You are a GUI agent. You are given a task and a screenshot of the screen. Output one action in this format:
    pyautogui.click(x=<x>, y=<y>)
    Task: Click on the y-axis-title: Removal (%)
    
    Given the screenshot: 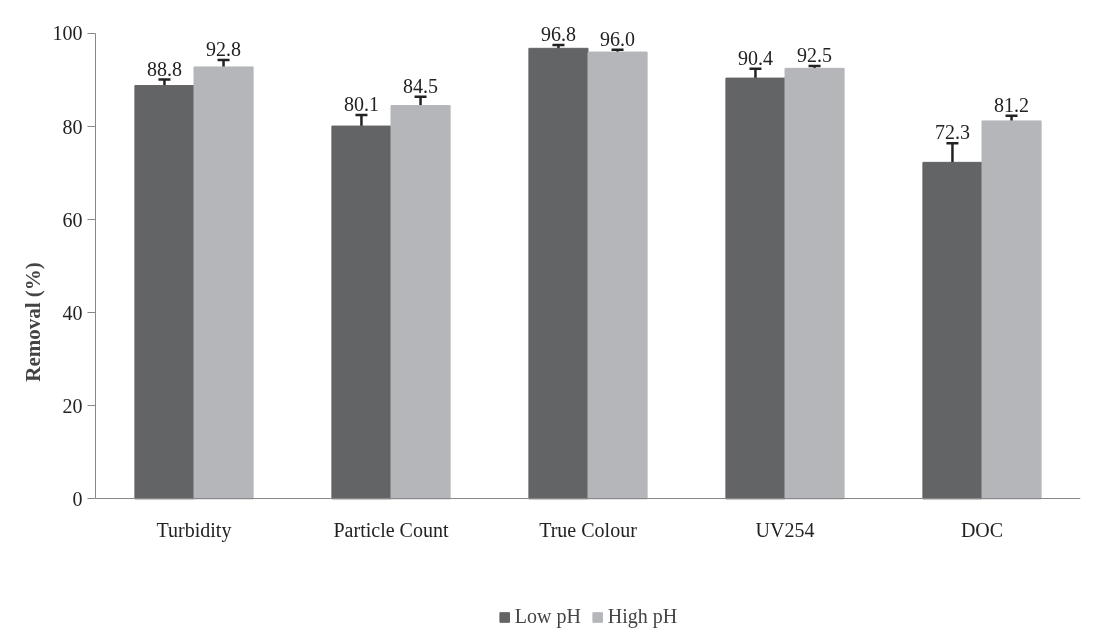 What is the action you would take?
    pyautogui.click(x=32, y=322)
    